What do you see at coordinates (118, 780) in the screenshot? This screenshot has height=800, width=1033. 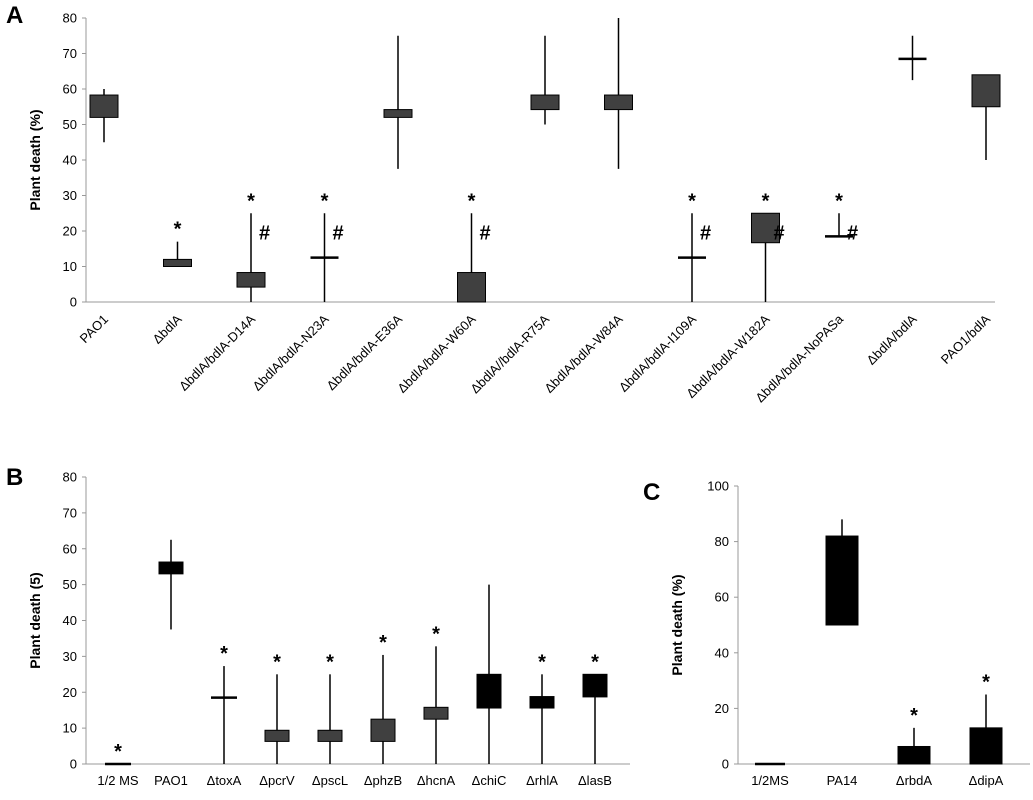 I see `category-label-0: 1/2 MS` at bounding box center [118, 780].